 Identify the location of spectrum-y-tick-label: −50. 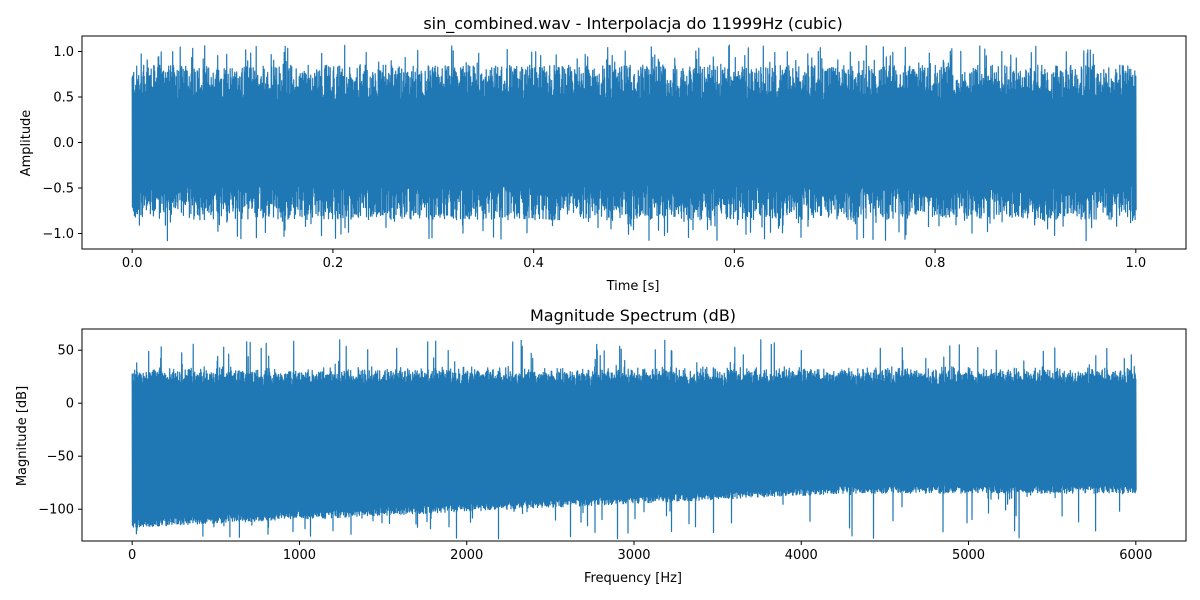
(60, 457).